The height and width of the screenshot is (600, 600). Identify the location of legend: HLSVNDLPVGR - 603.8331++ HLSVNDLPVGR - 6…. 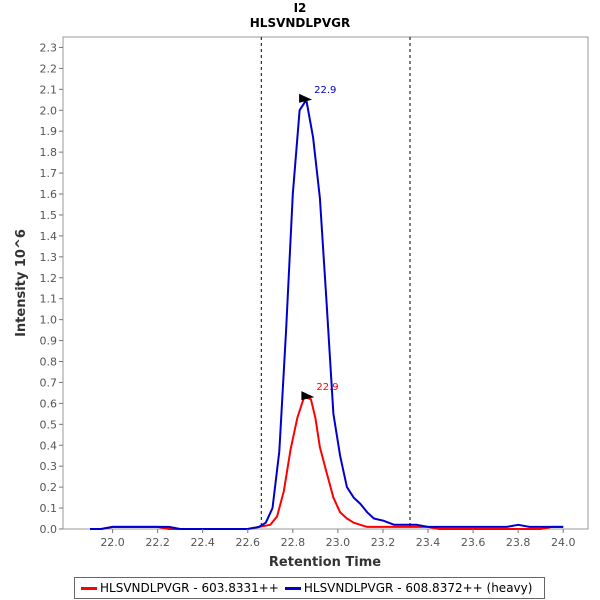
(310, 588).